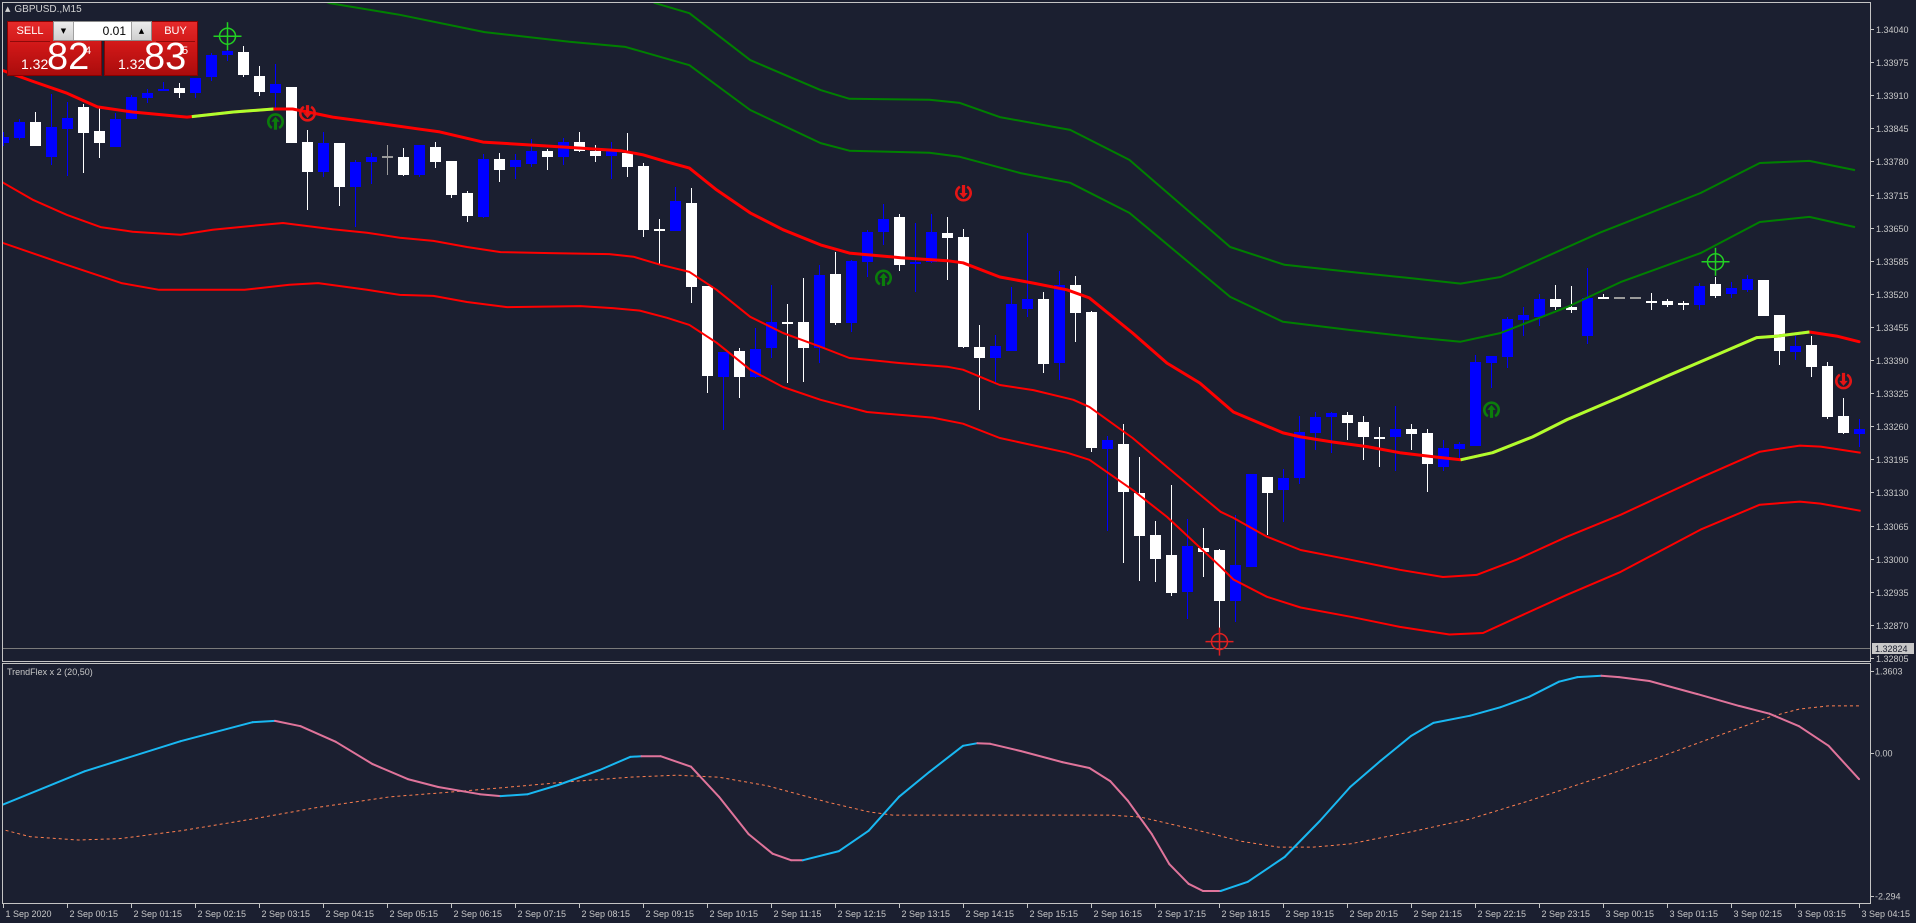  I want to click on lot-increase-button: ▲, so click(141, 31).